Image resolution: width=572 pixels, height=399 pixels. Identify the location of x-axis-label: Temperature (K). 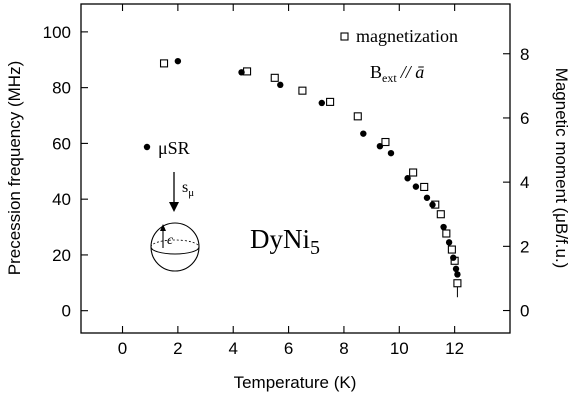
(295, 382).